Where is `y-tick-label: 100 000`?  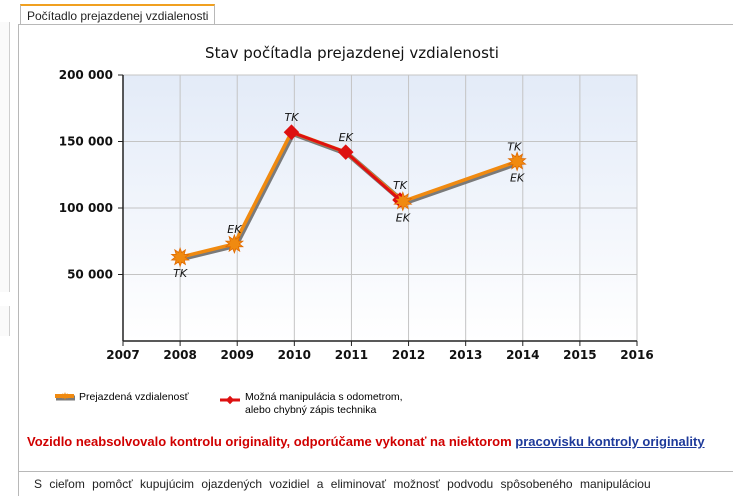 y-tick-label: 100 000 is located at coordinates (86, 208).